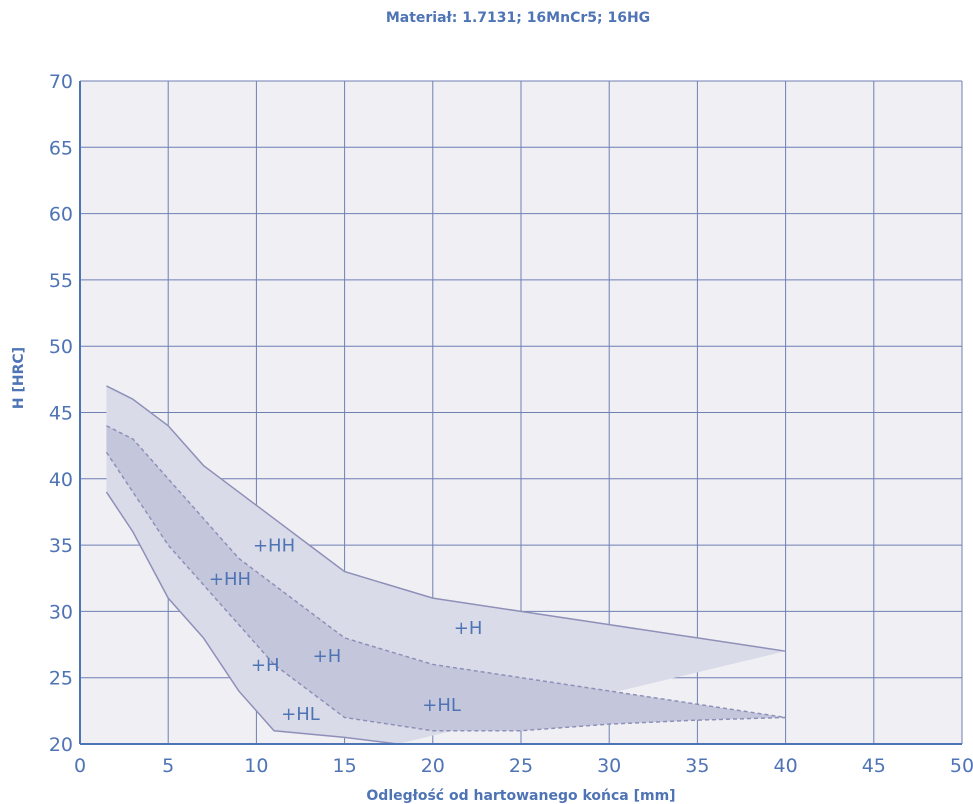 This screenshot has width=973, height=804. I want to click on band-label-0: +HH, so click(274, 546).